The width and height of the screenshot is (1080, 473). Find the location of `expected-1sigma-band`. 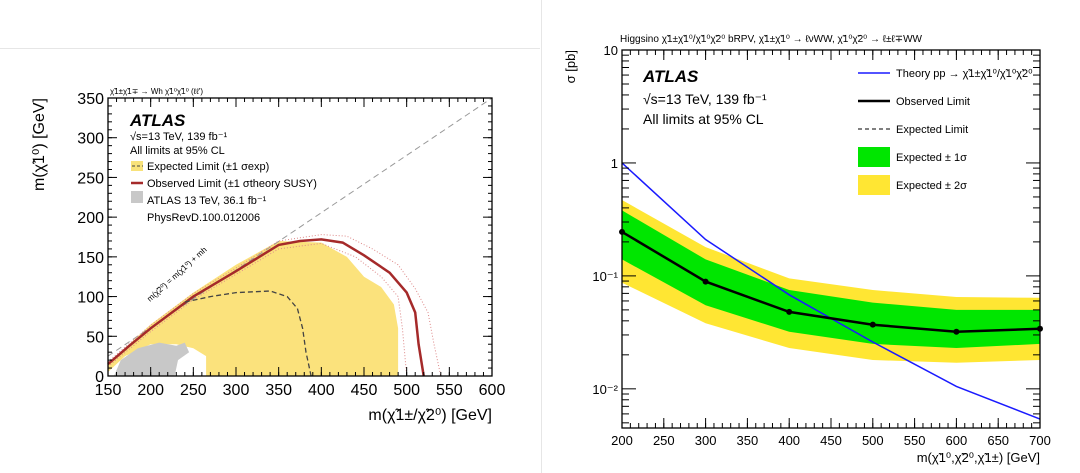

expected-1sigma-band is located at coordinates (831, 279).